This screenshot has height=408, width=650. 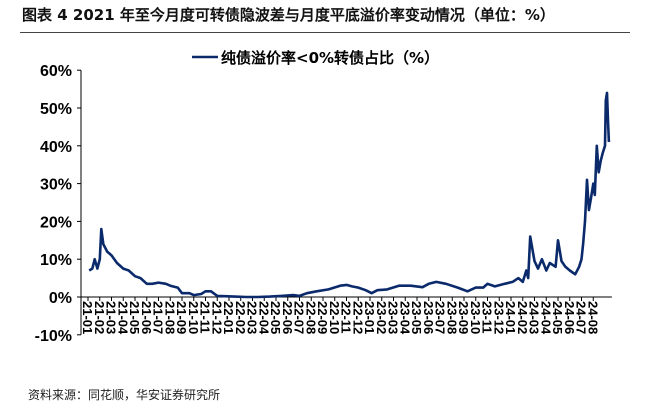 I want to click on x-tick-label: 24-03, so click(x=534, y=317).